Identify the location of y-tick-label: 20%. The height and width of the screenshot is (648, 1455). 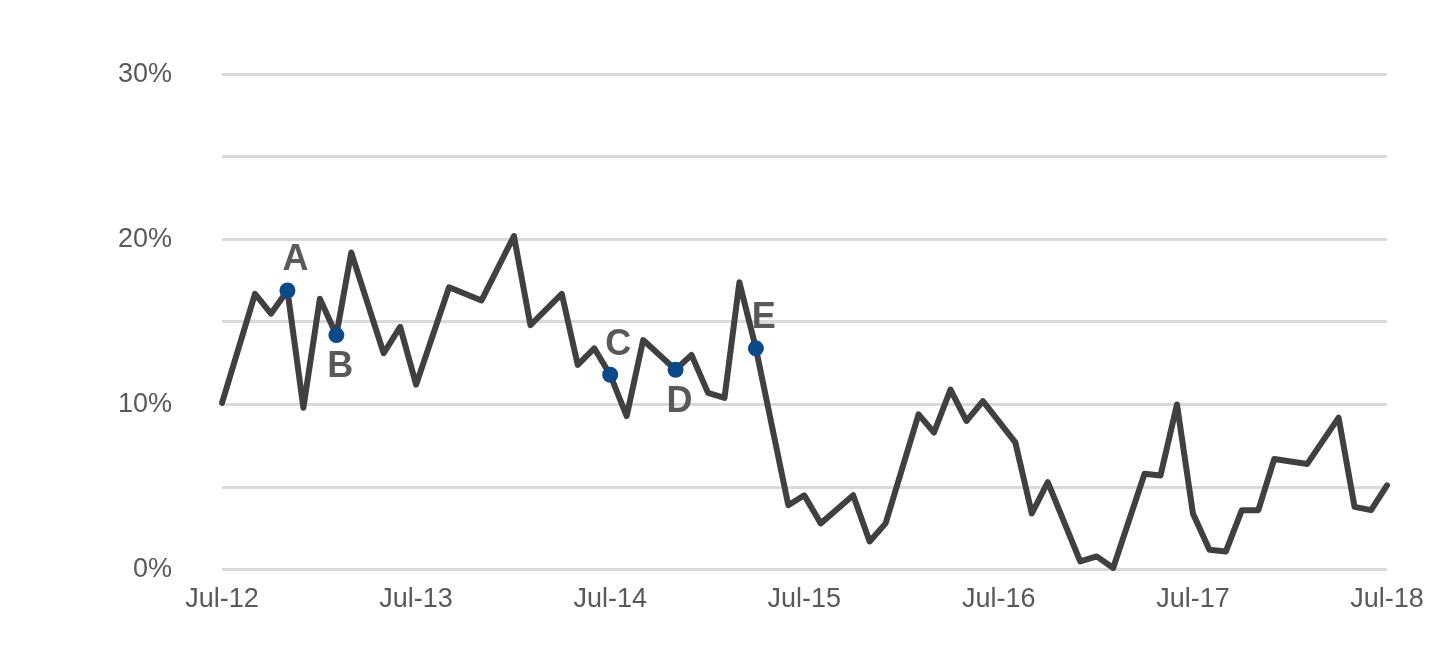
(145, 237).